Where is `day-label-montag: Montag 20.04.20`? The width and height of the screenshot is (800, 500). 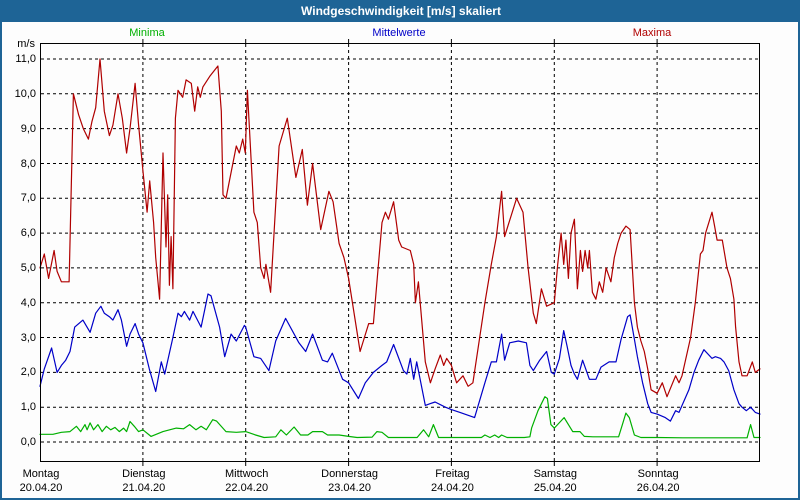
day-label-montag: Montag 20.04.20 is located at coordinates (49, 481).